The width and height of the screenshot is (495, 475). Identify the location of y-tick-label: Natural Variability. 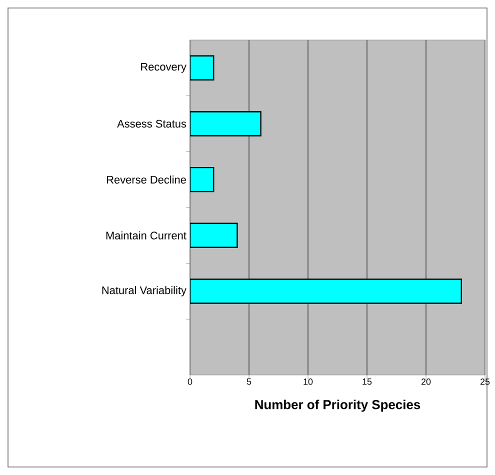
(144, 291).